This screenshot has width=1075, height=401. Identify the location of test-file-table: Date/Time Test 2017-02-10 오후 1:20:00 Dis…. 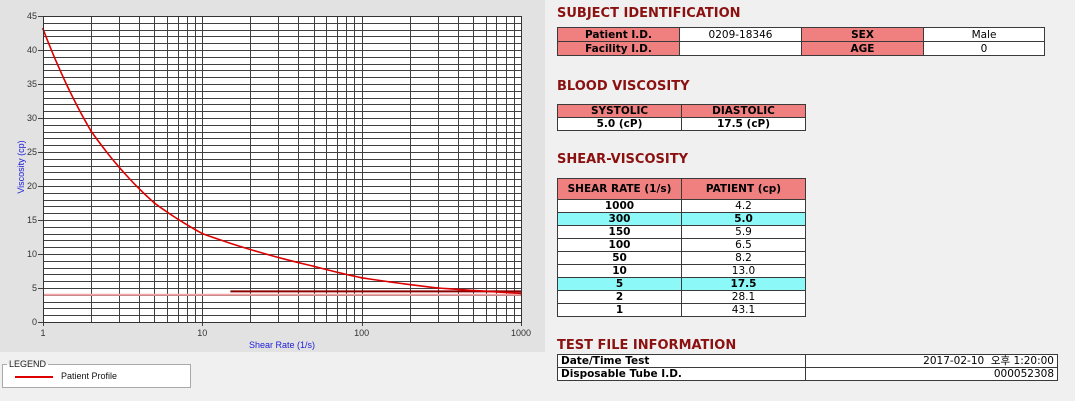
(807, 367).